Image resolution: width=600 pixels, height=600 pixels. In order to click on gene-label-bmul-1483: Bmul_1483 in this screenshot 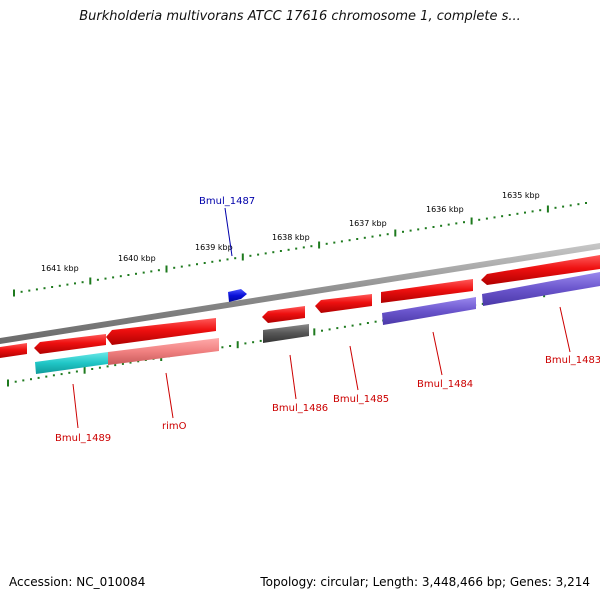, I will do `click(572, 360)`.